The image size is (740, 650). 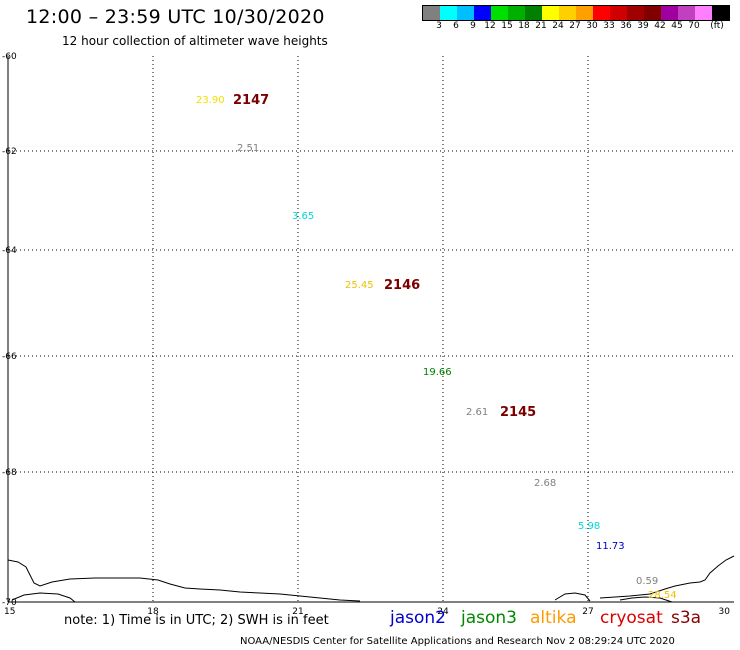 What do you see at coordinates (43, 597) in the screenshot?
I see `coastline-inlet` at bounding box center [43, 597].